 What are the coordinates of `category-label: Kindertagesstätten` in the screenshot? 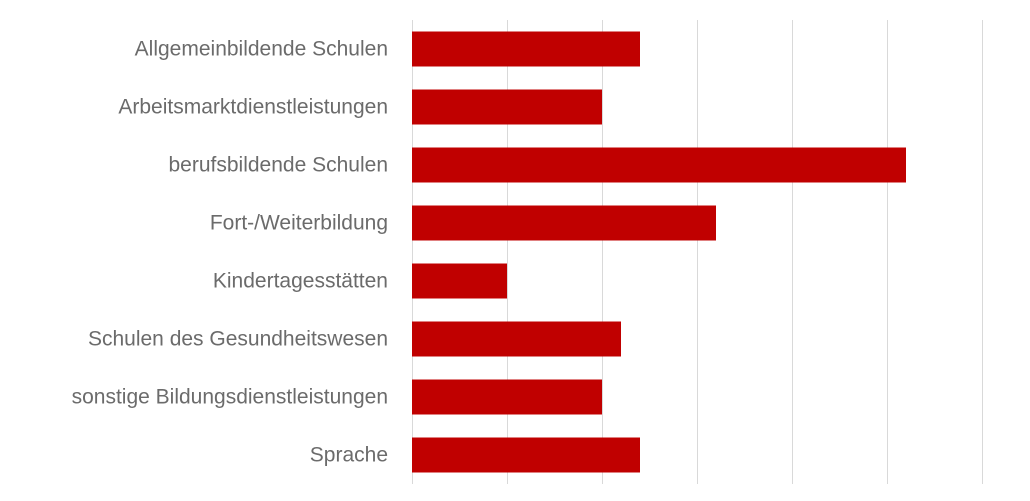 It's located at (300, 281).